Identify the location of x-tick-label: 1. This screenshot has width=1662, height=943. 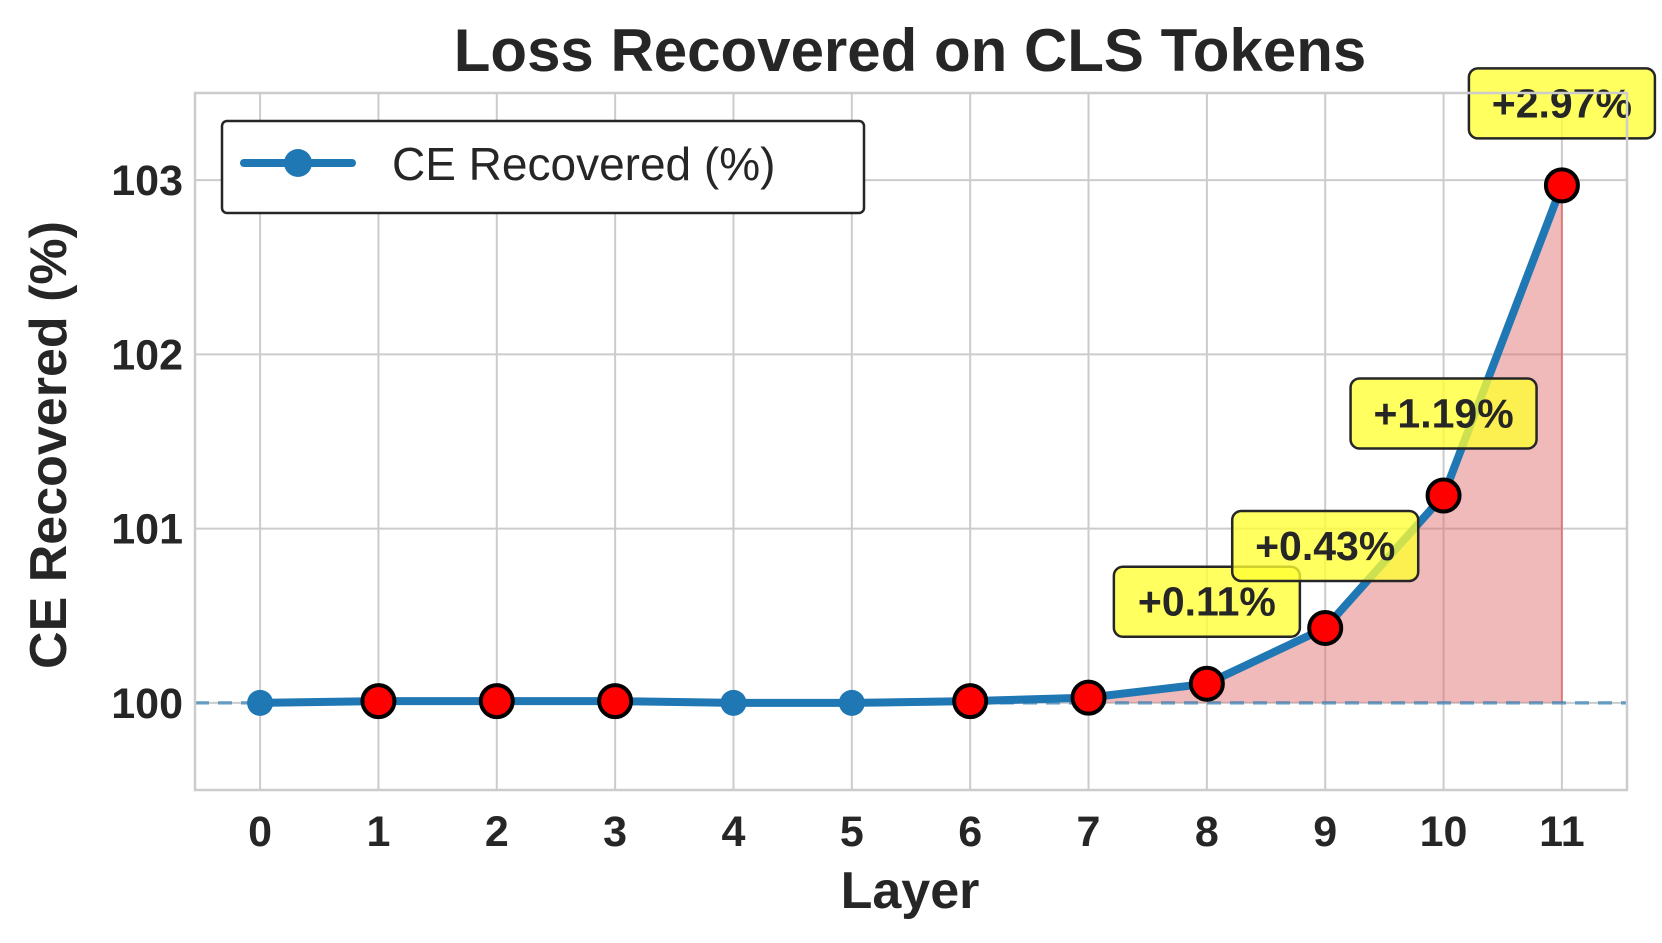
(378, 832).